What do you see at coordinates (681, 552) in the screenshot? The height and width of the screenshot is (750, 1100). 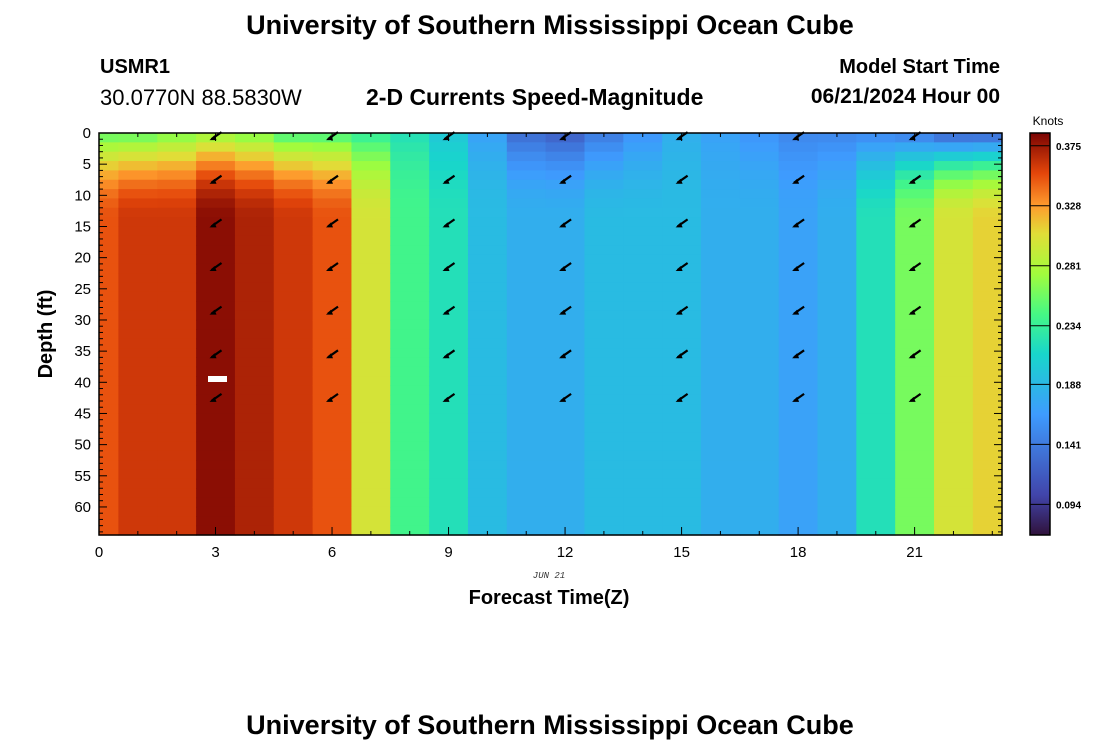 I see `x-tick-label: 15` at bounding box center [681, 552].